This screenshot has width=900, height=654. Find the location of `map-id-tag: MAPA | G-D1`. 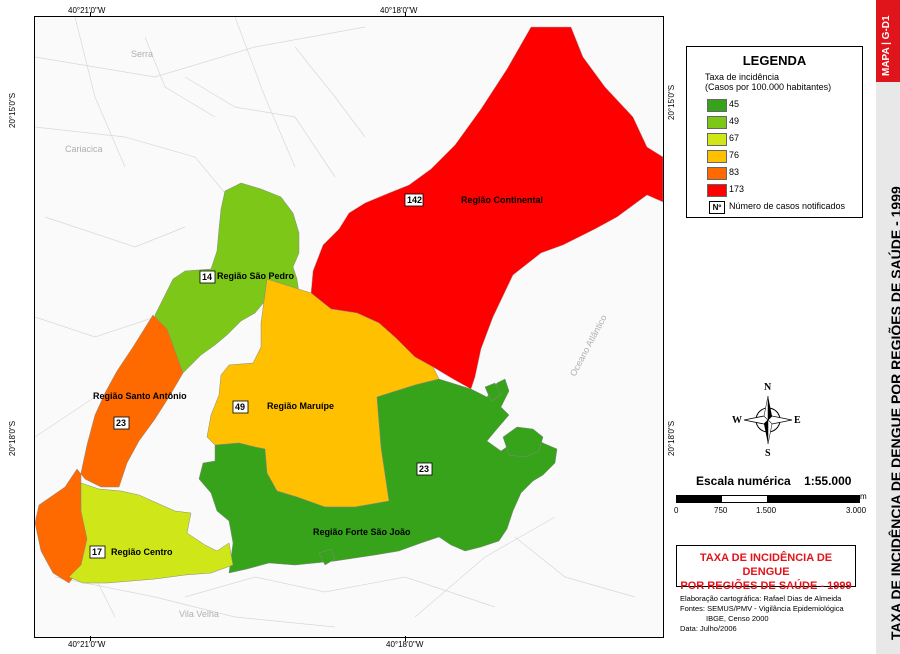

map-id-tag: MAPA | G-D1 is located at coordinates (888, 41).